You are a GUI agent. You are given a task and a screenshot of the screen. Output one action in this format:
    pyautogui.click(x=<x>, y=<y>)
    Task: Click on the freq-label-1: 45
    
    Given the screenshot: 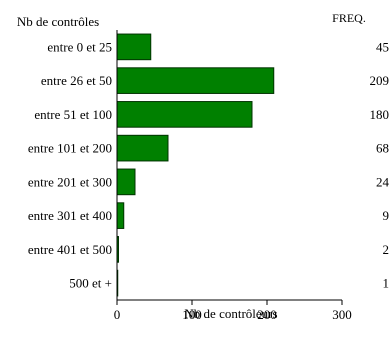 What is the action you would take?
    pyautogui.click(x=382, y=46)
    